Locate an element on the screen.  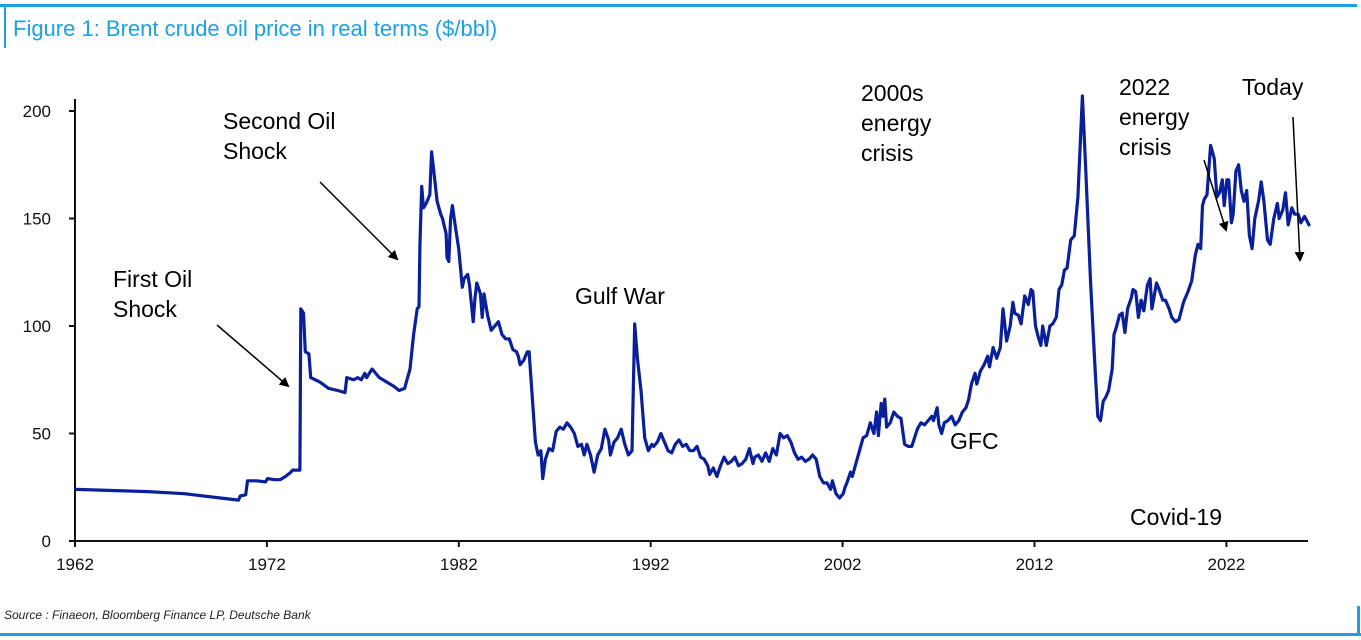
annotation-line: Second Oil is located at coordinates (279, 121).